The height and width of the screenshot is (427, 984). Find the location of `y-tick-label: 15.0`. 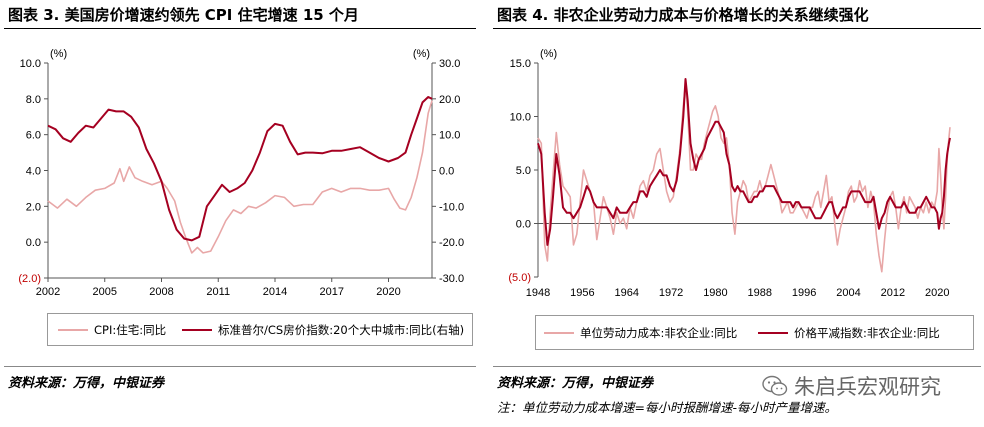

y-tick-label: 15.0 is located at coordinates (520, 64).